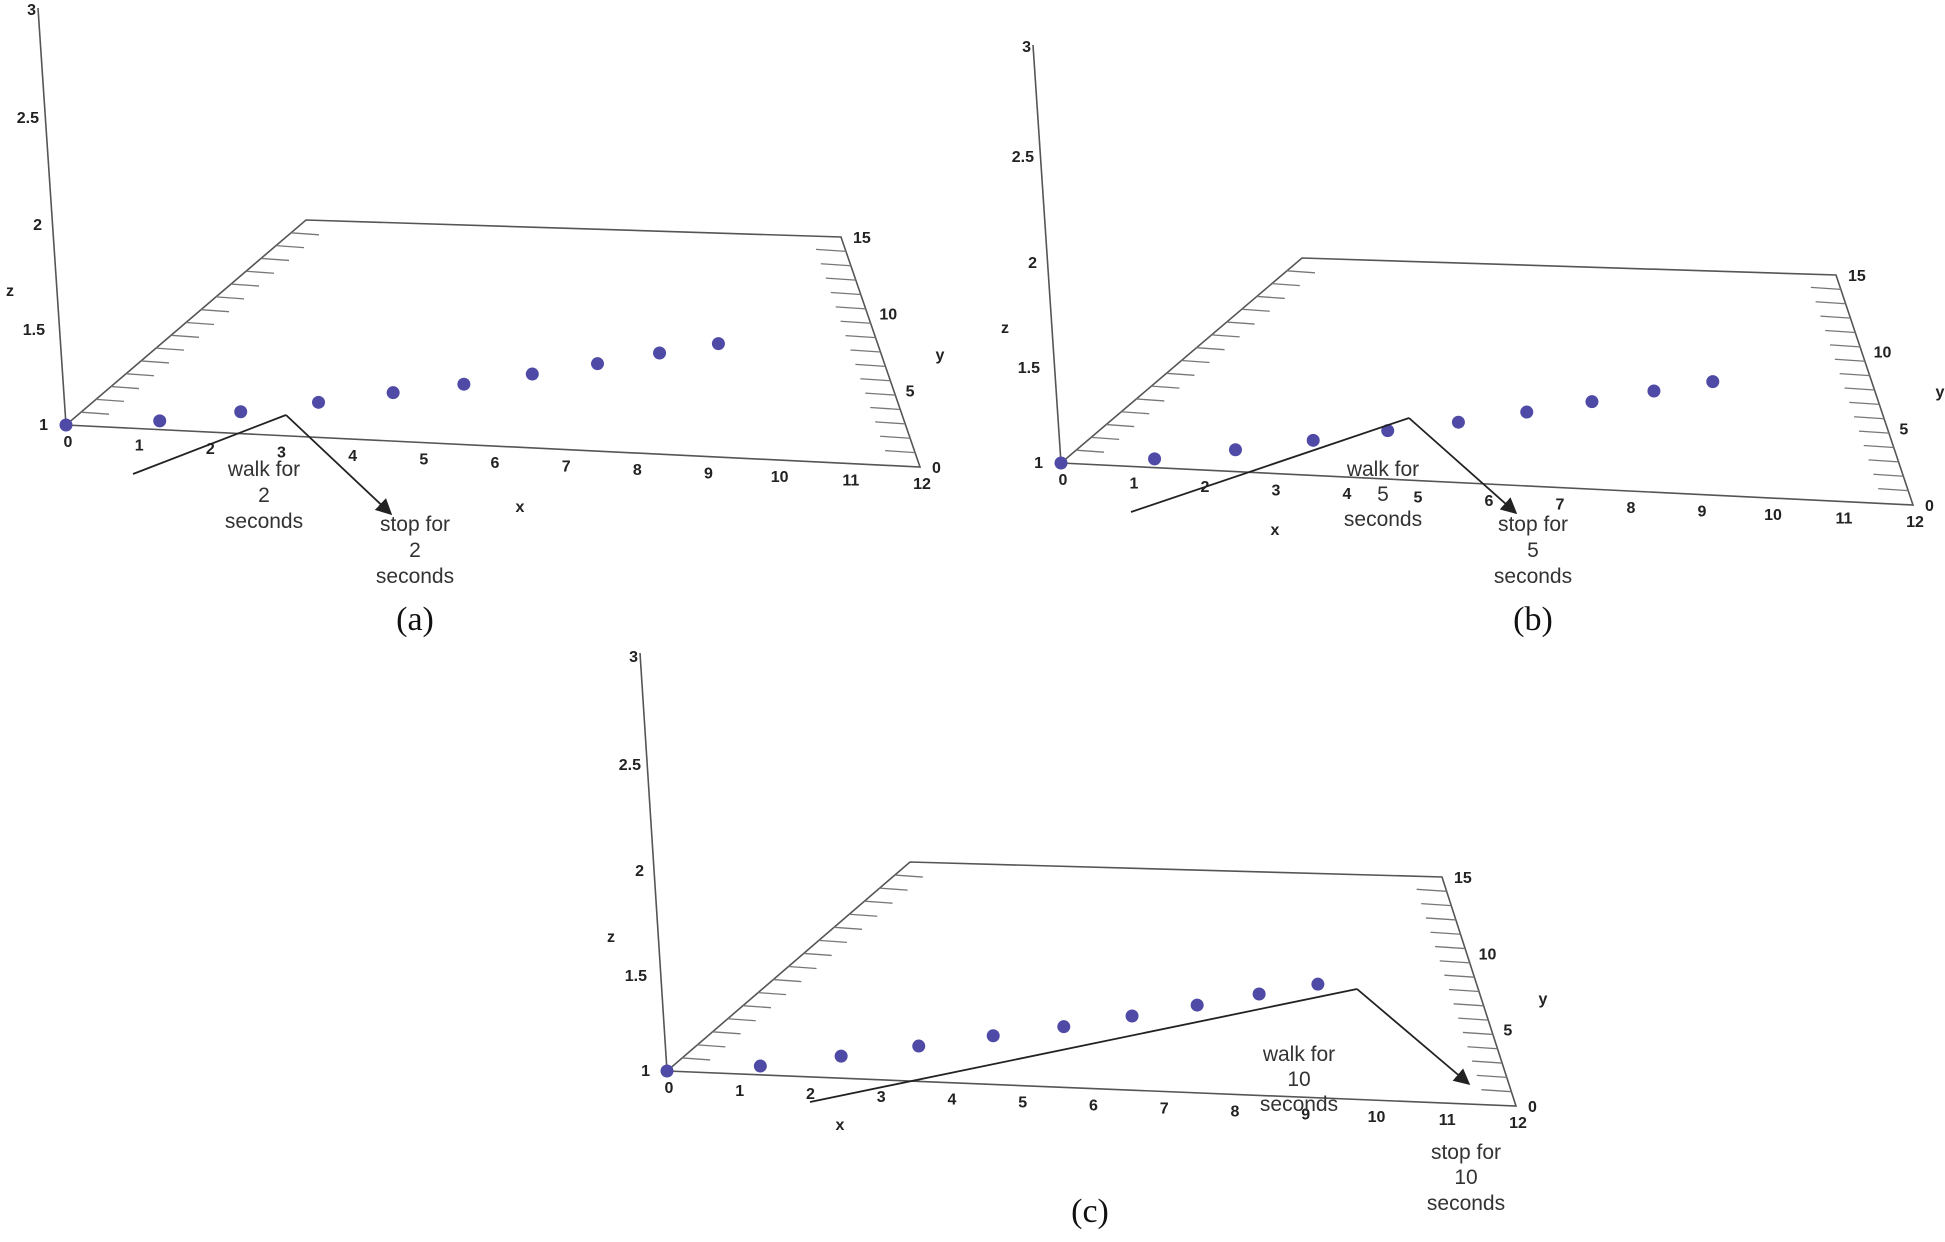 This screenshot has width=1945, height=1242. What do you see at coordinates (1533, 550) in the screenshot?
I see `stop-annotation-line: 5` at bounding box center [1533, 550].